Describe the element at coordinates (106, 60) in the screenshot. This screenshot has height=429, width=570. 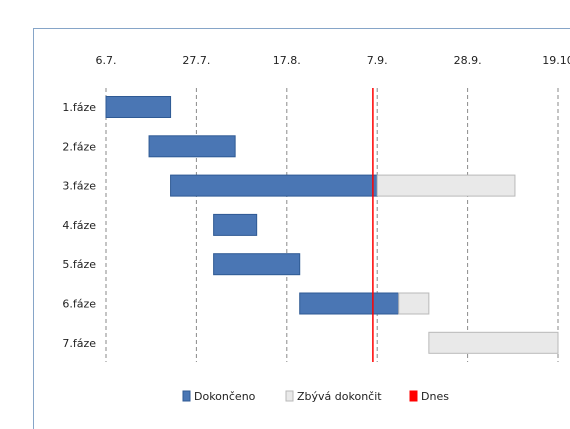
I see `x-tick-label: 6.7.` at that location.